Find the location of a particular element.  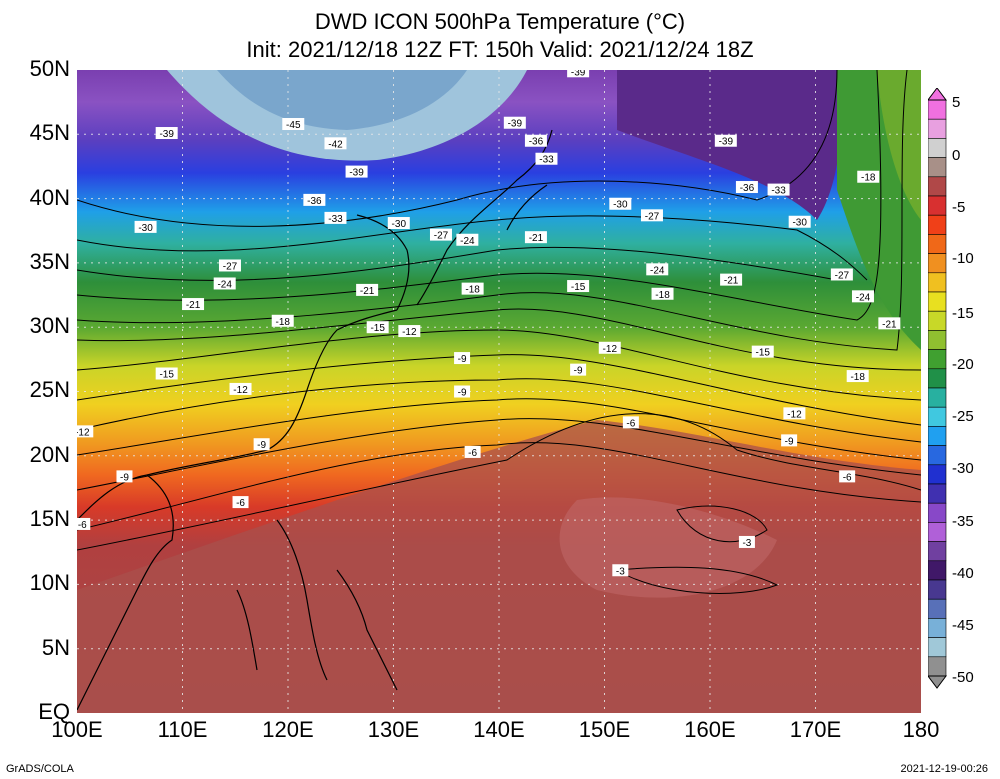

svg-text: -45 is located at coordinates (293, 125).